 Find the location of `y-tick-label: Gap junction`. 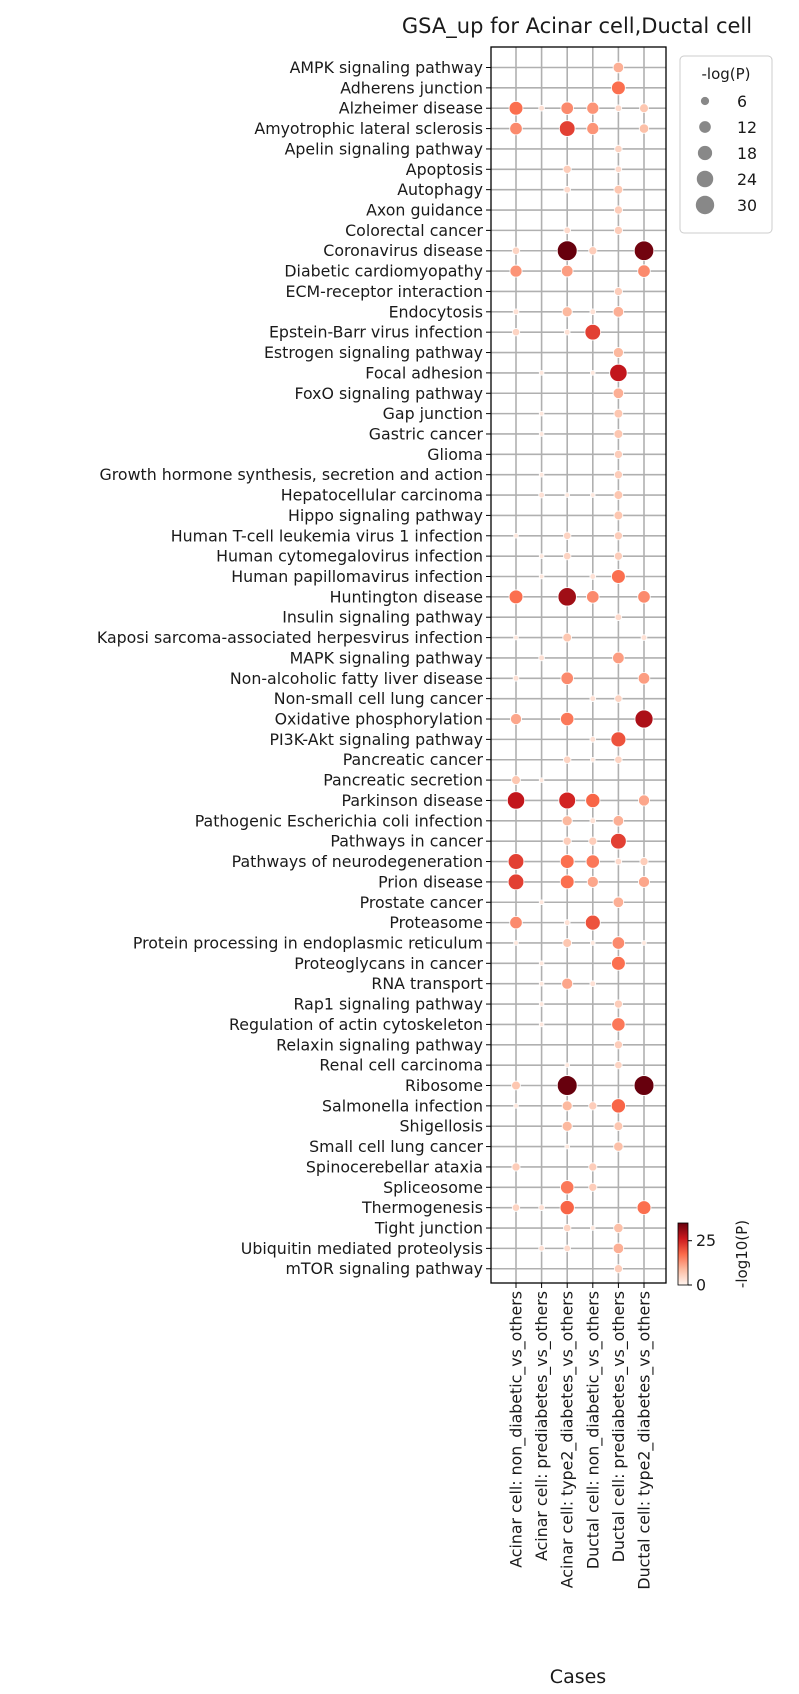

y-tick-label: Gap junction is located at coordinates (433, 413).